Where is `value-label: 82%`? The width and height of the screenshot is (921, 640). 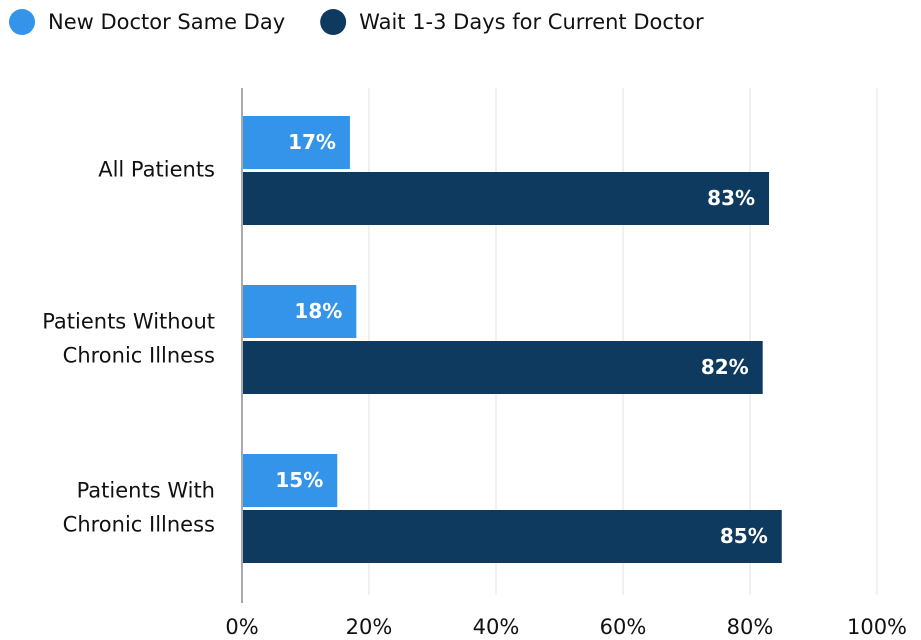 value-label: 82% is located at coordinates (725, 367).